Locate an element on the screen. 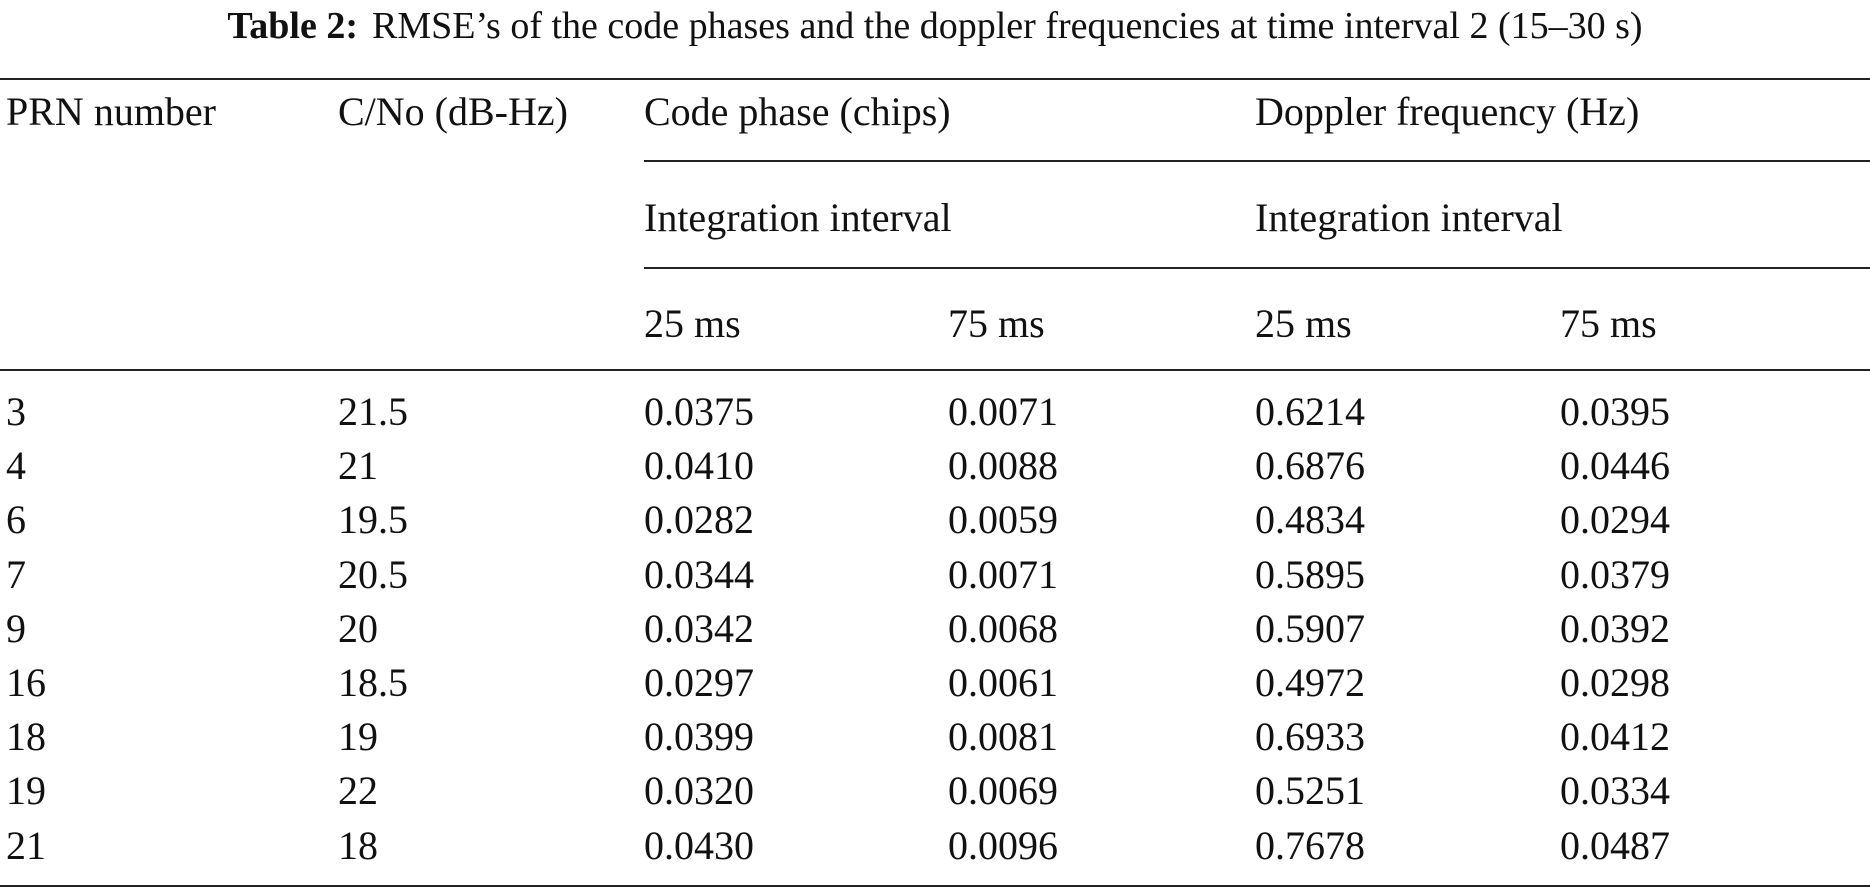 This screenshot has width=1870, height=891. table-cell: 0.0294 is located at coordinates (1615, 520).